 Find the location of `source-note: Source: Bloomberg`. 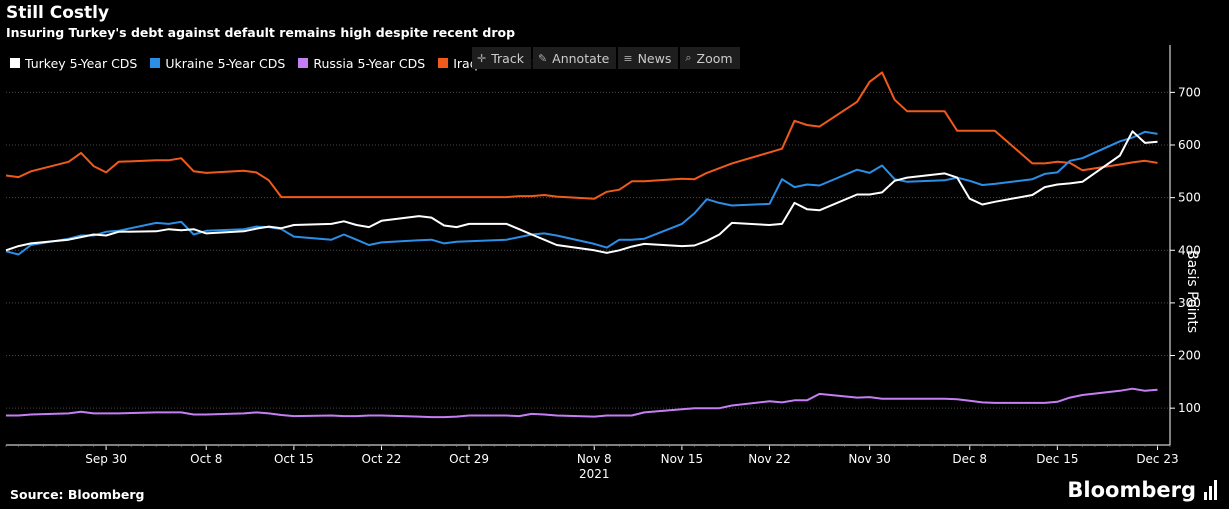

source-note: Source: Bloomberg is located at coordinates (77, 494).